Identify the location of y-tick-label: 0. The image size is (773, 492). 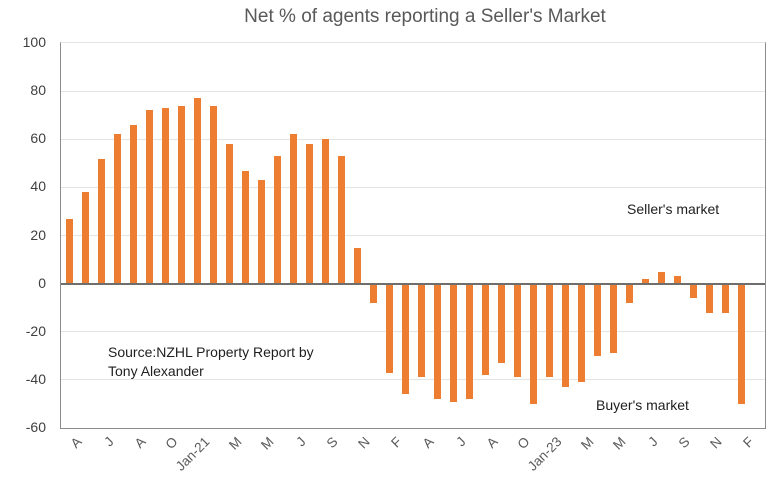
(42, 282).